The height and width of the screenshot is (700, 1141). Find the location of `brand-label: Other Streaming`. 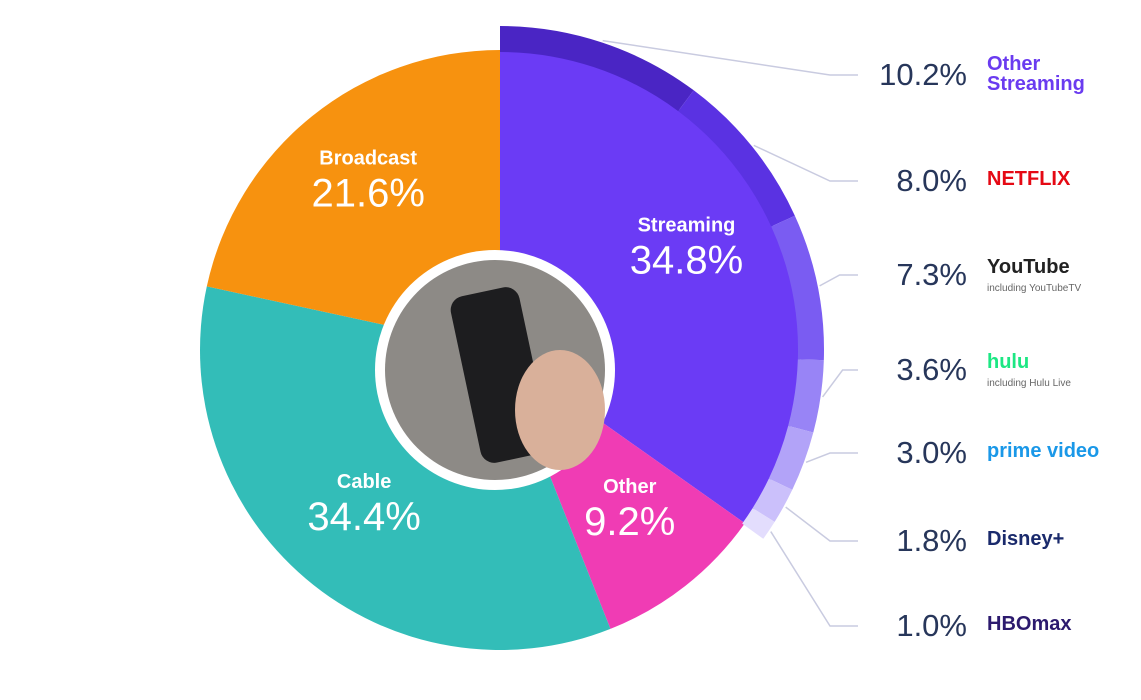

brand-label: Other Streaming is located at coordinates (1036, 74).